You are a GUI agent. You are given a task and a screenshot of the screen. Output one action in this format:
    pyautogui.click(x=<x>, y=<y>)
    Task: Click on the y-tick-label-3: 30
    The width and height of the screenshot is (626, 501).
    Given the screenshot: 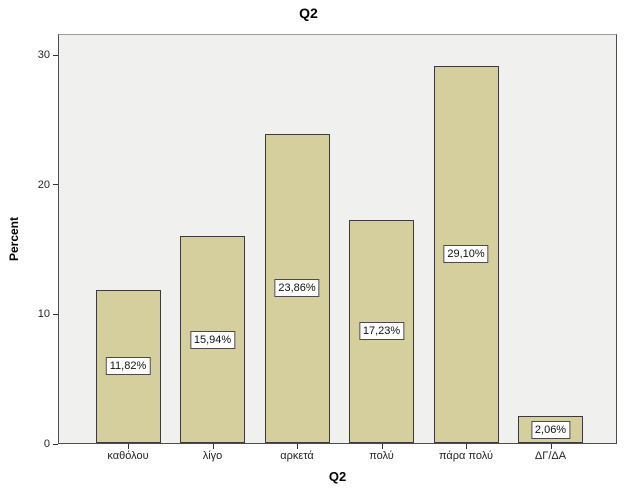 What is the action you would take?
    pyautogui.click(x=43, y=55)
    